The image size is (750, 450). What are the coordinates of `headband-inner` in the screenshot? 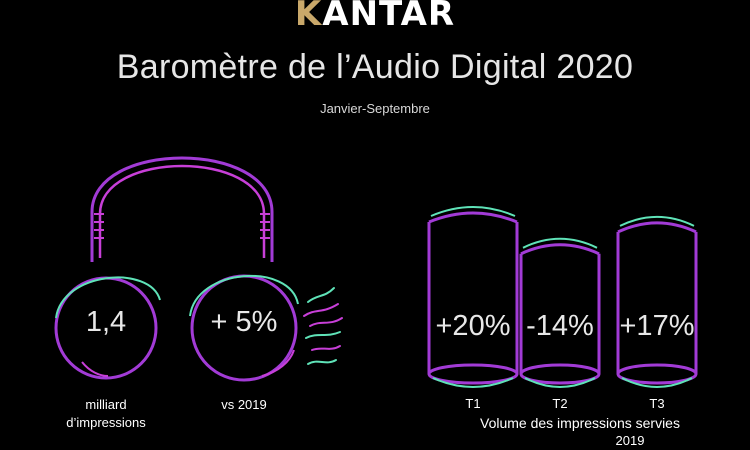 It's located at (182, 211).